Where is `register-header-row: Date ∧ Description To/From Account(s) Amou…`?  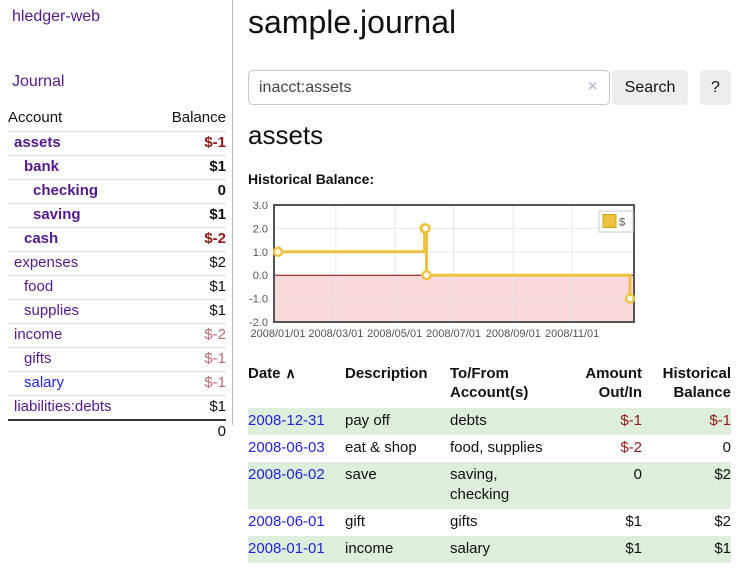 register-header-row: Date ∧ Description To/From Account(s) Amou… is located at coordinates (489, 385).